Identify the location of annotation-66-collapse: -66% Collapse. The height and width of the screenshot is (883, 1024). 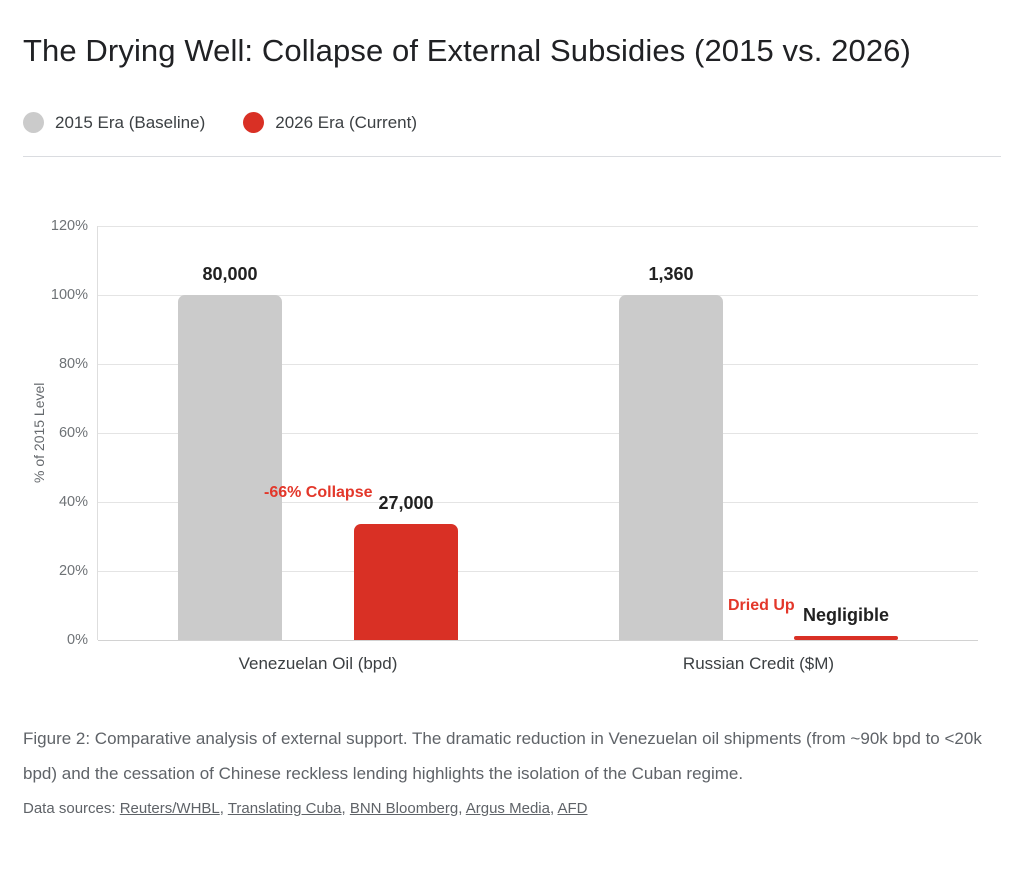
(318, 492).